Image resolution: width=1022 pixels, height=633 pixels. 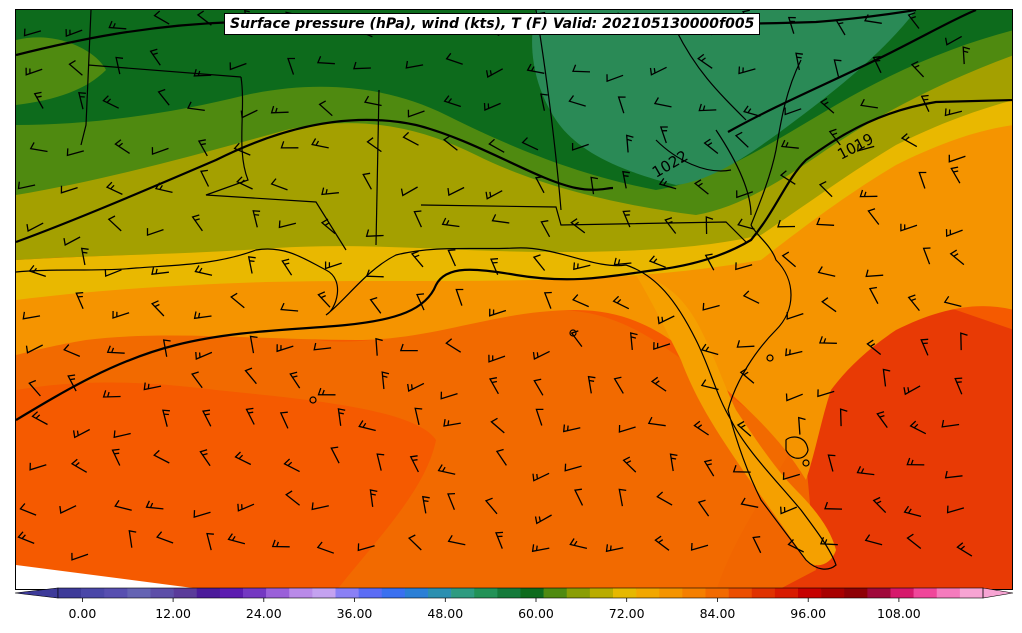 What do you see at coordinates (998, 593) in the screenshot?
I see `colorbar-extend-max` at bounding box center [998, 593].